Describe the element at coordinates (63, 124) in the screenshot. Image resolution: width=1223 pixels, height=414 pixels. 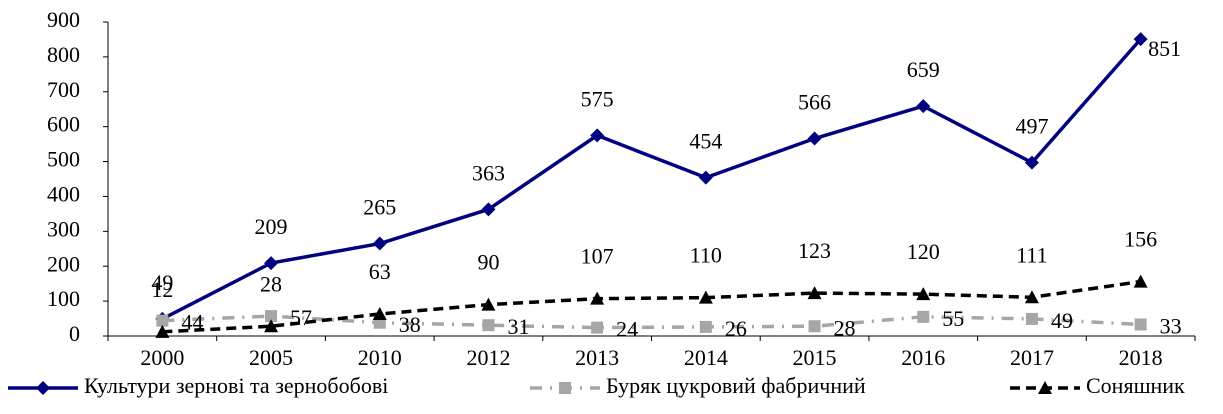
I see `y-tick-label: 600` at that location.